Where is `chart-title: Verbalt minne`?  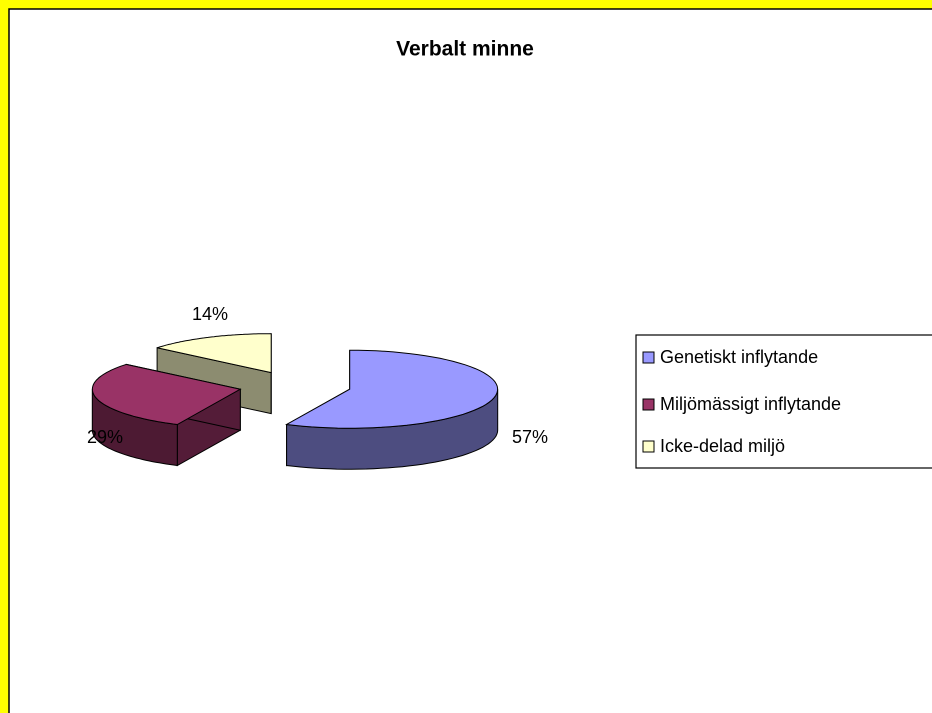 chart-title: Verbalt minne is located at coordinates (465, 49).